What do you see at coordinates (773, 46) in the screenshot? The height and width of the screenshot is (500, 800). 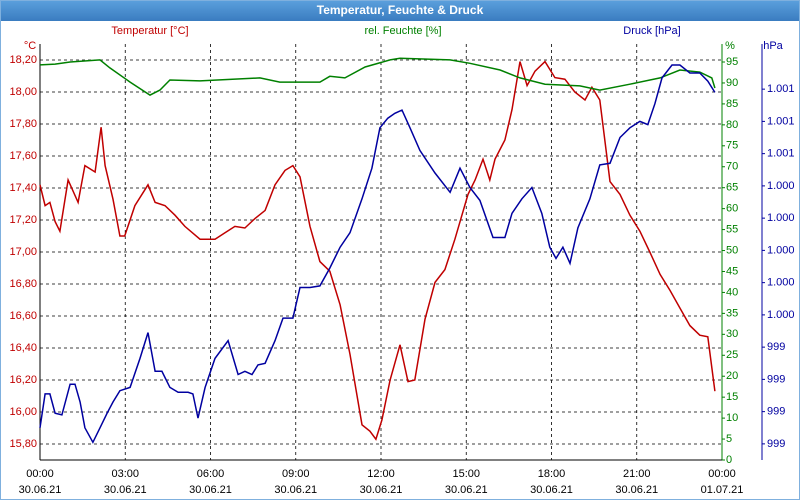 I see `y3-axis-unit: hPa` at bounding box center [773, 46].